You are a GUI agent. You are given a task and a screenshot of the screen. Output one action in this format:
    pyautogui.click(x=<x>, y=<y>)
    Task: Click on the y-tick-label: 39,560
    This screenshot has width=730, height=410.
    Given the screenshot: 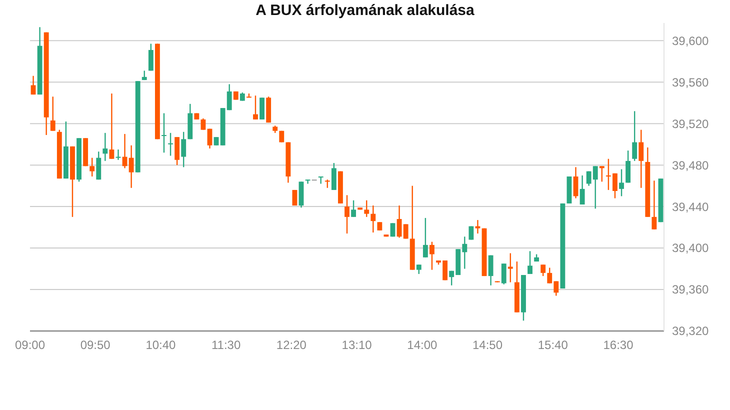 What is the action you would take?
    pyautogui.click(x=691, y=82)
    